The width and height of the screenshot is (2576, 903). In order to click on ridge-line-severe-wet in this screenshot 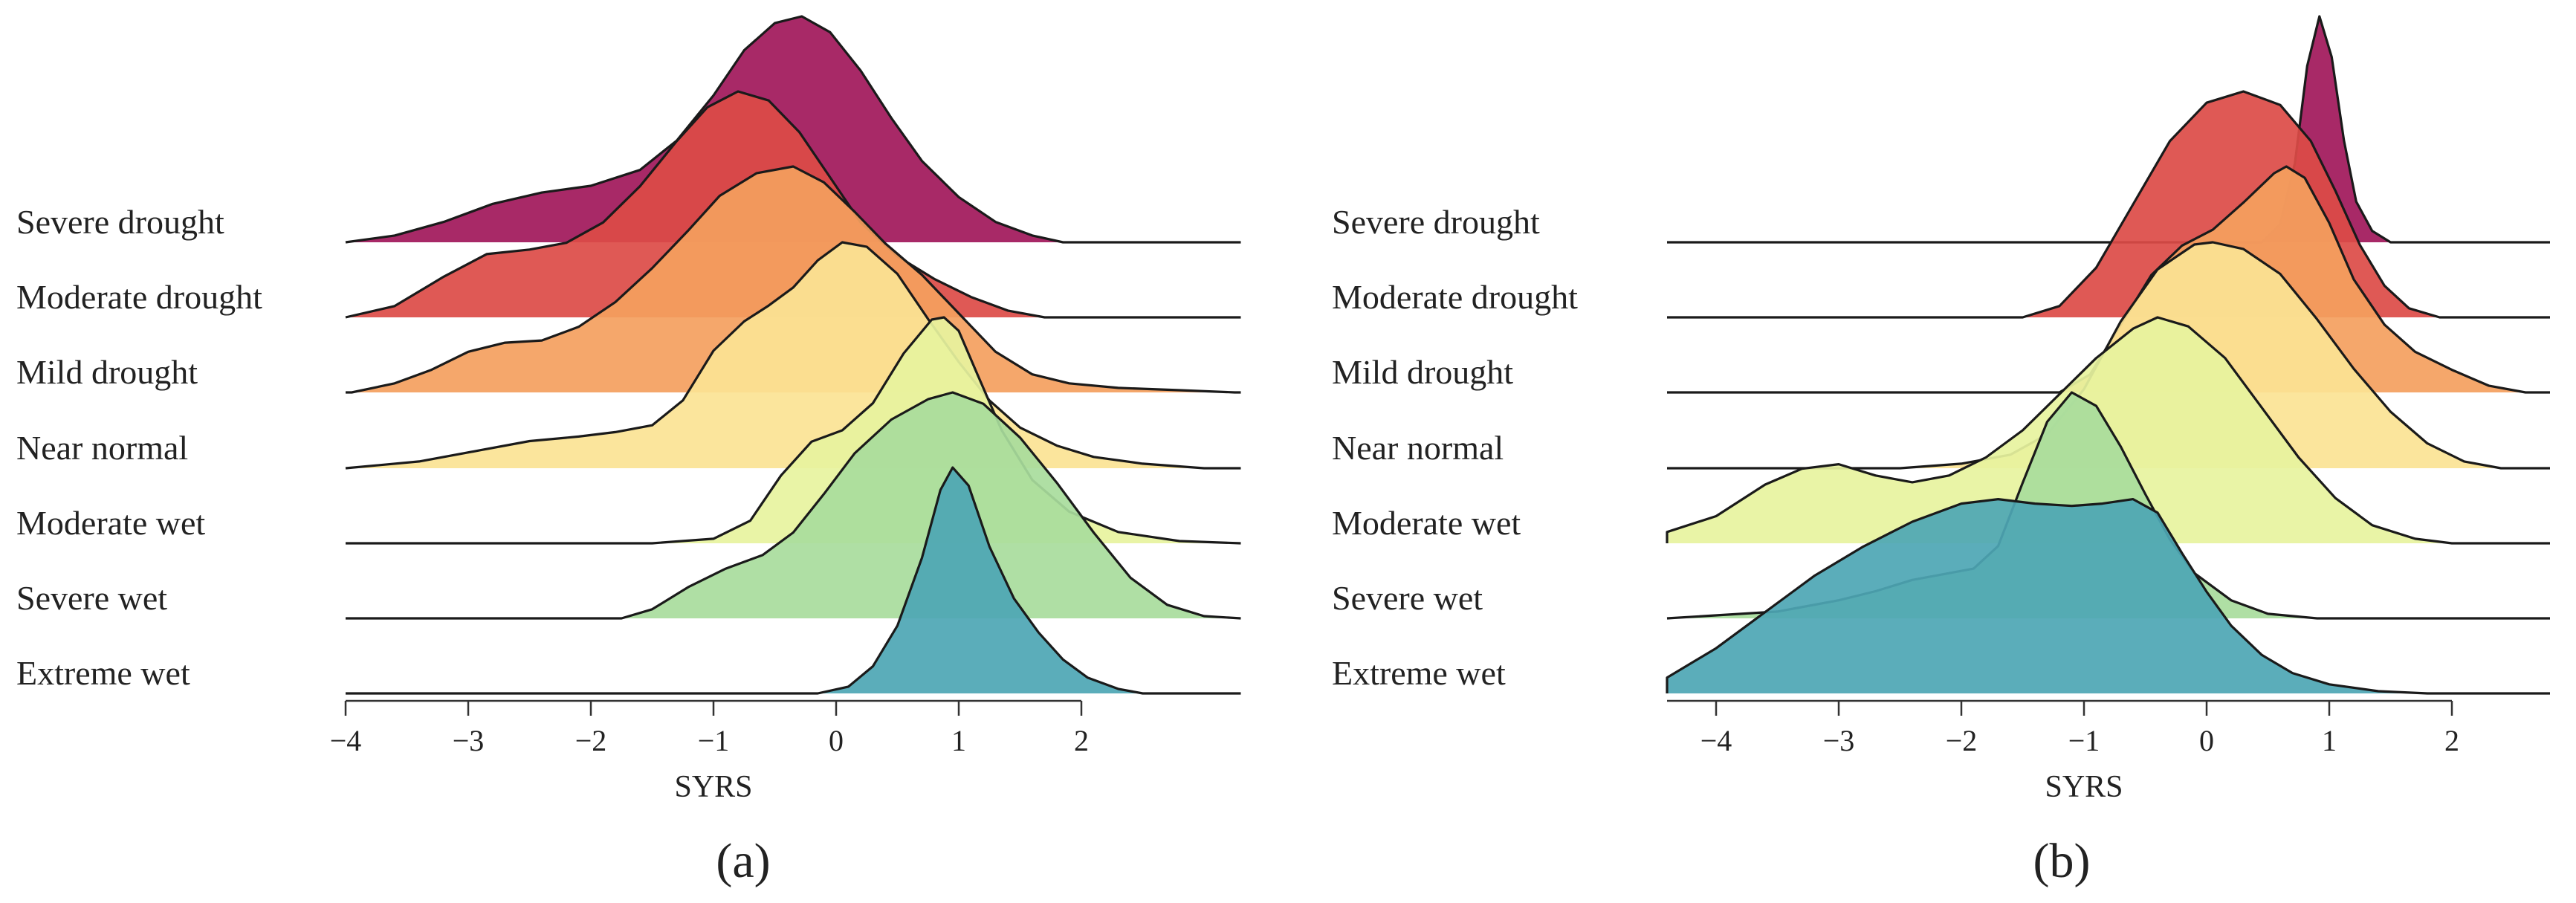, I will do `click(794, 506)`.